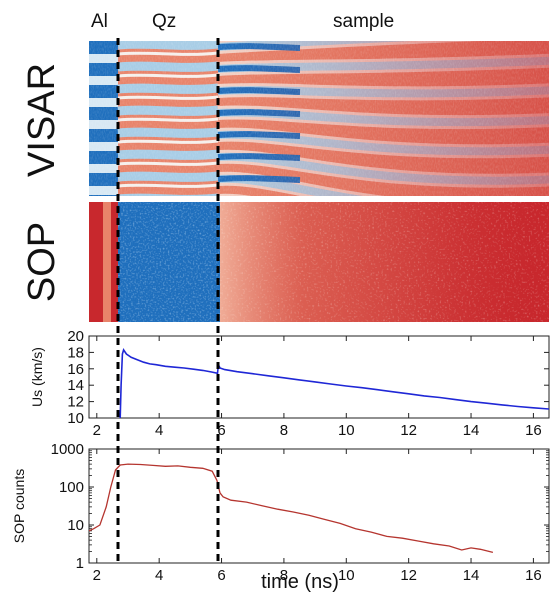 The height and width of the screenshot is (596, 550). Describe the element at coordinates (80, 563) in the screenshot. I see `y-tick-label: 1` at that location.